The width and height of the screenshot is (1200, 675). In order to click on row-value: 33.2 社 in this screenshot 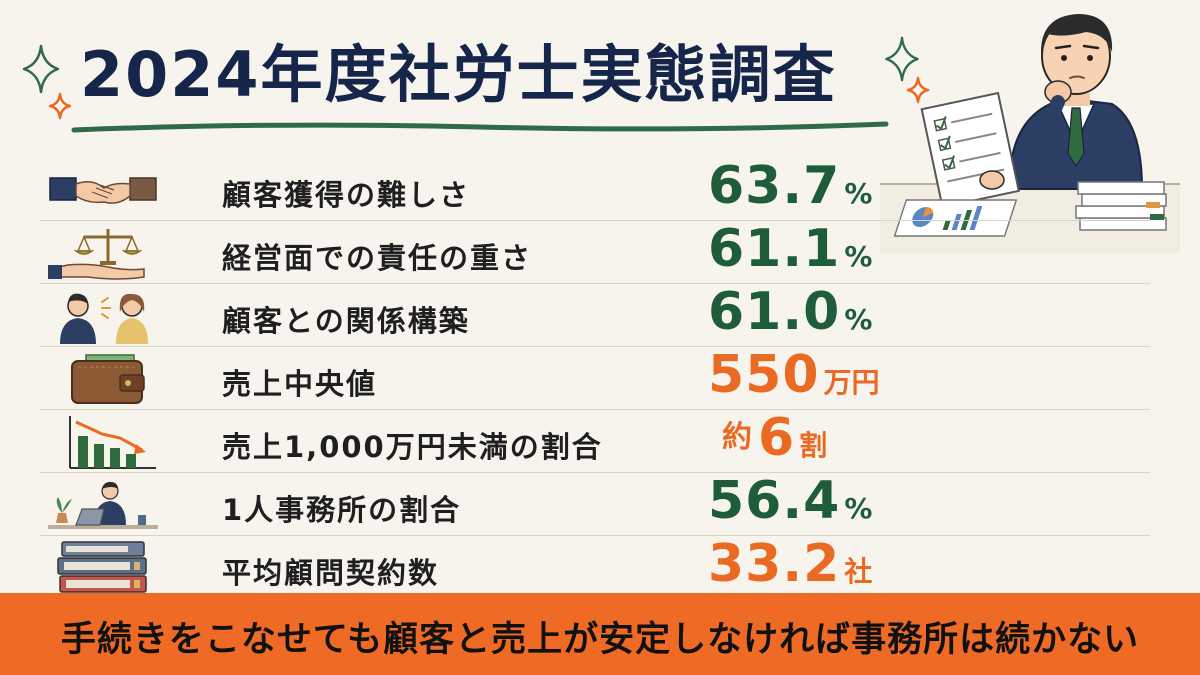, I will do `click(790, 564)`.